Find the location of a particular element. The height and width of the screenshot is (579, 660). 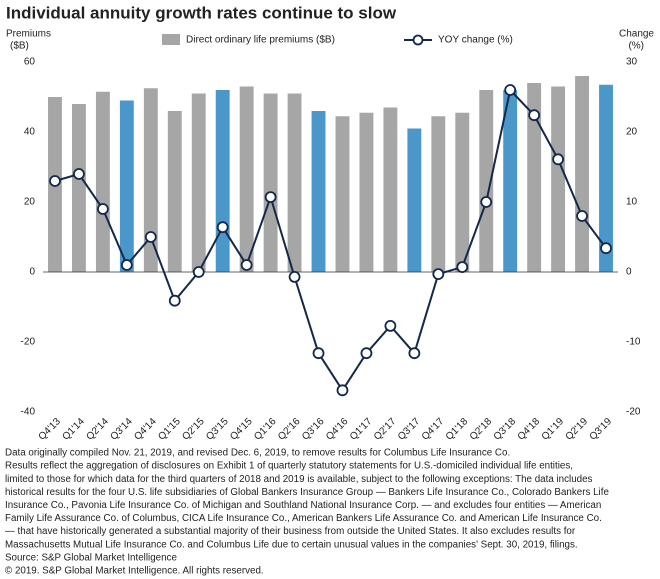

x-tick-label: Q1'18 is located at coordinates (457, 429).